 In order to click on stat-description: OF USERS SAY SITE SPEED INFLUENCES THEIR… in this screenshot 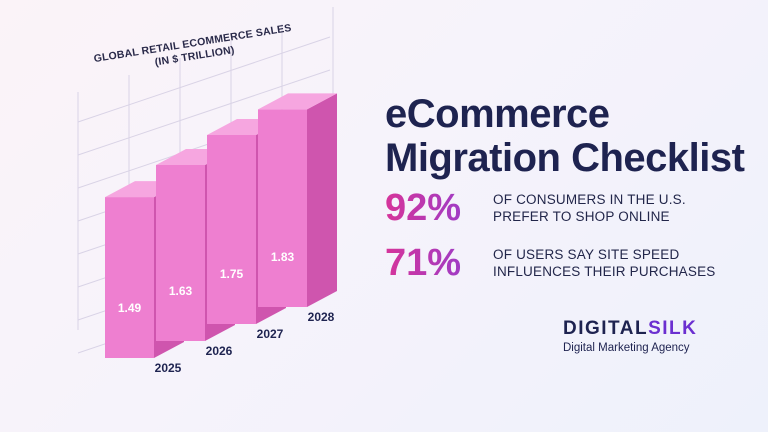, I will do `click(604, 263)`.